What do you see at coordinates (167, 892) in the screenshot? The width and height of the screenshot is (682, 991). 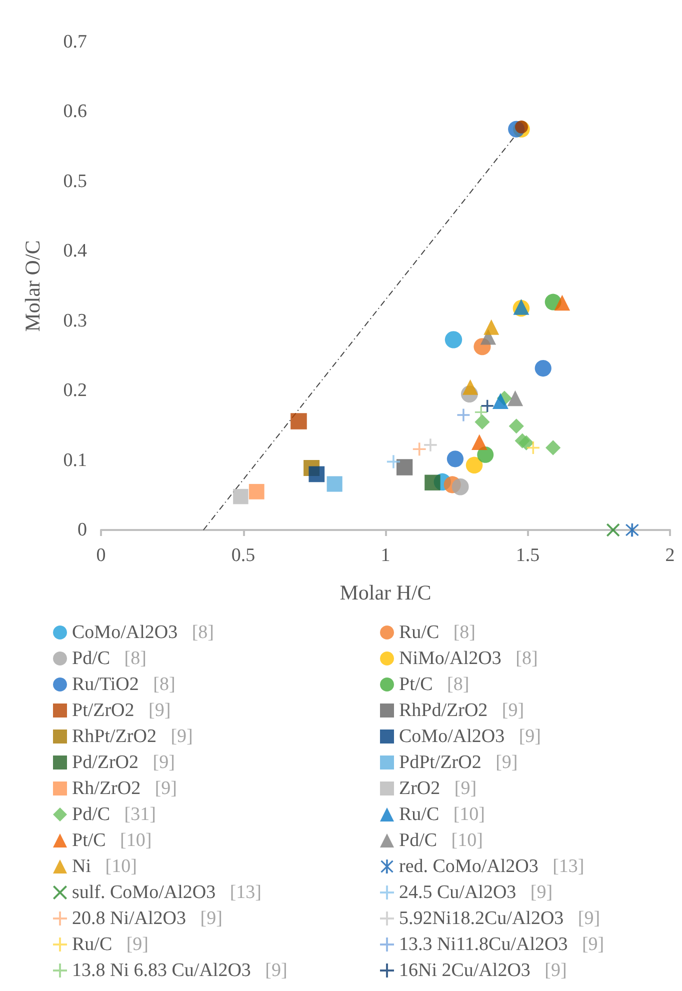 I see `legend-label: sulf. CoMo/Al2O3 [13]` at bounding box center [167, 892].